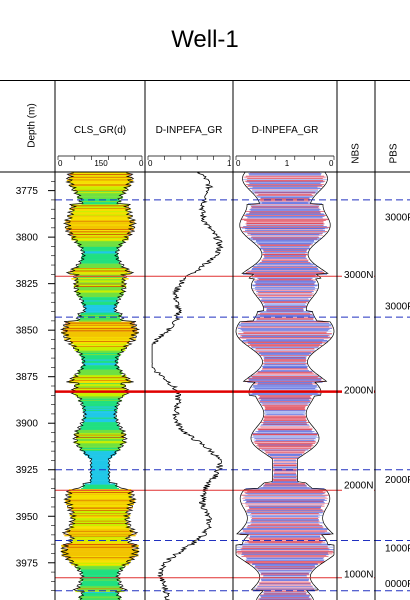 This screenshot has height=600, width=410. I want to click on nbs-label-bg, so click(358, 275).